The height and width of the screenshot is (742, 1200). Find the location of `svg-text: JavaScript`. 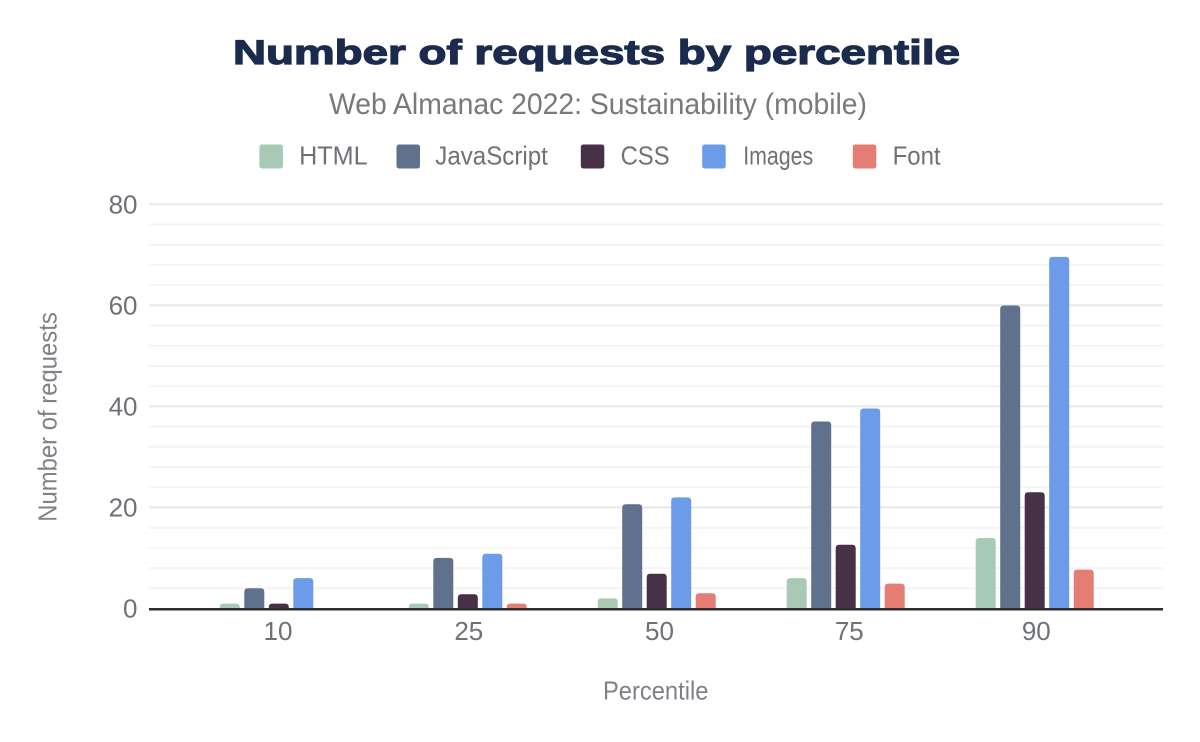

svg-text: JavaScript is located at coordinates (491, 156).